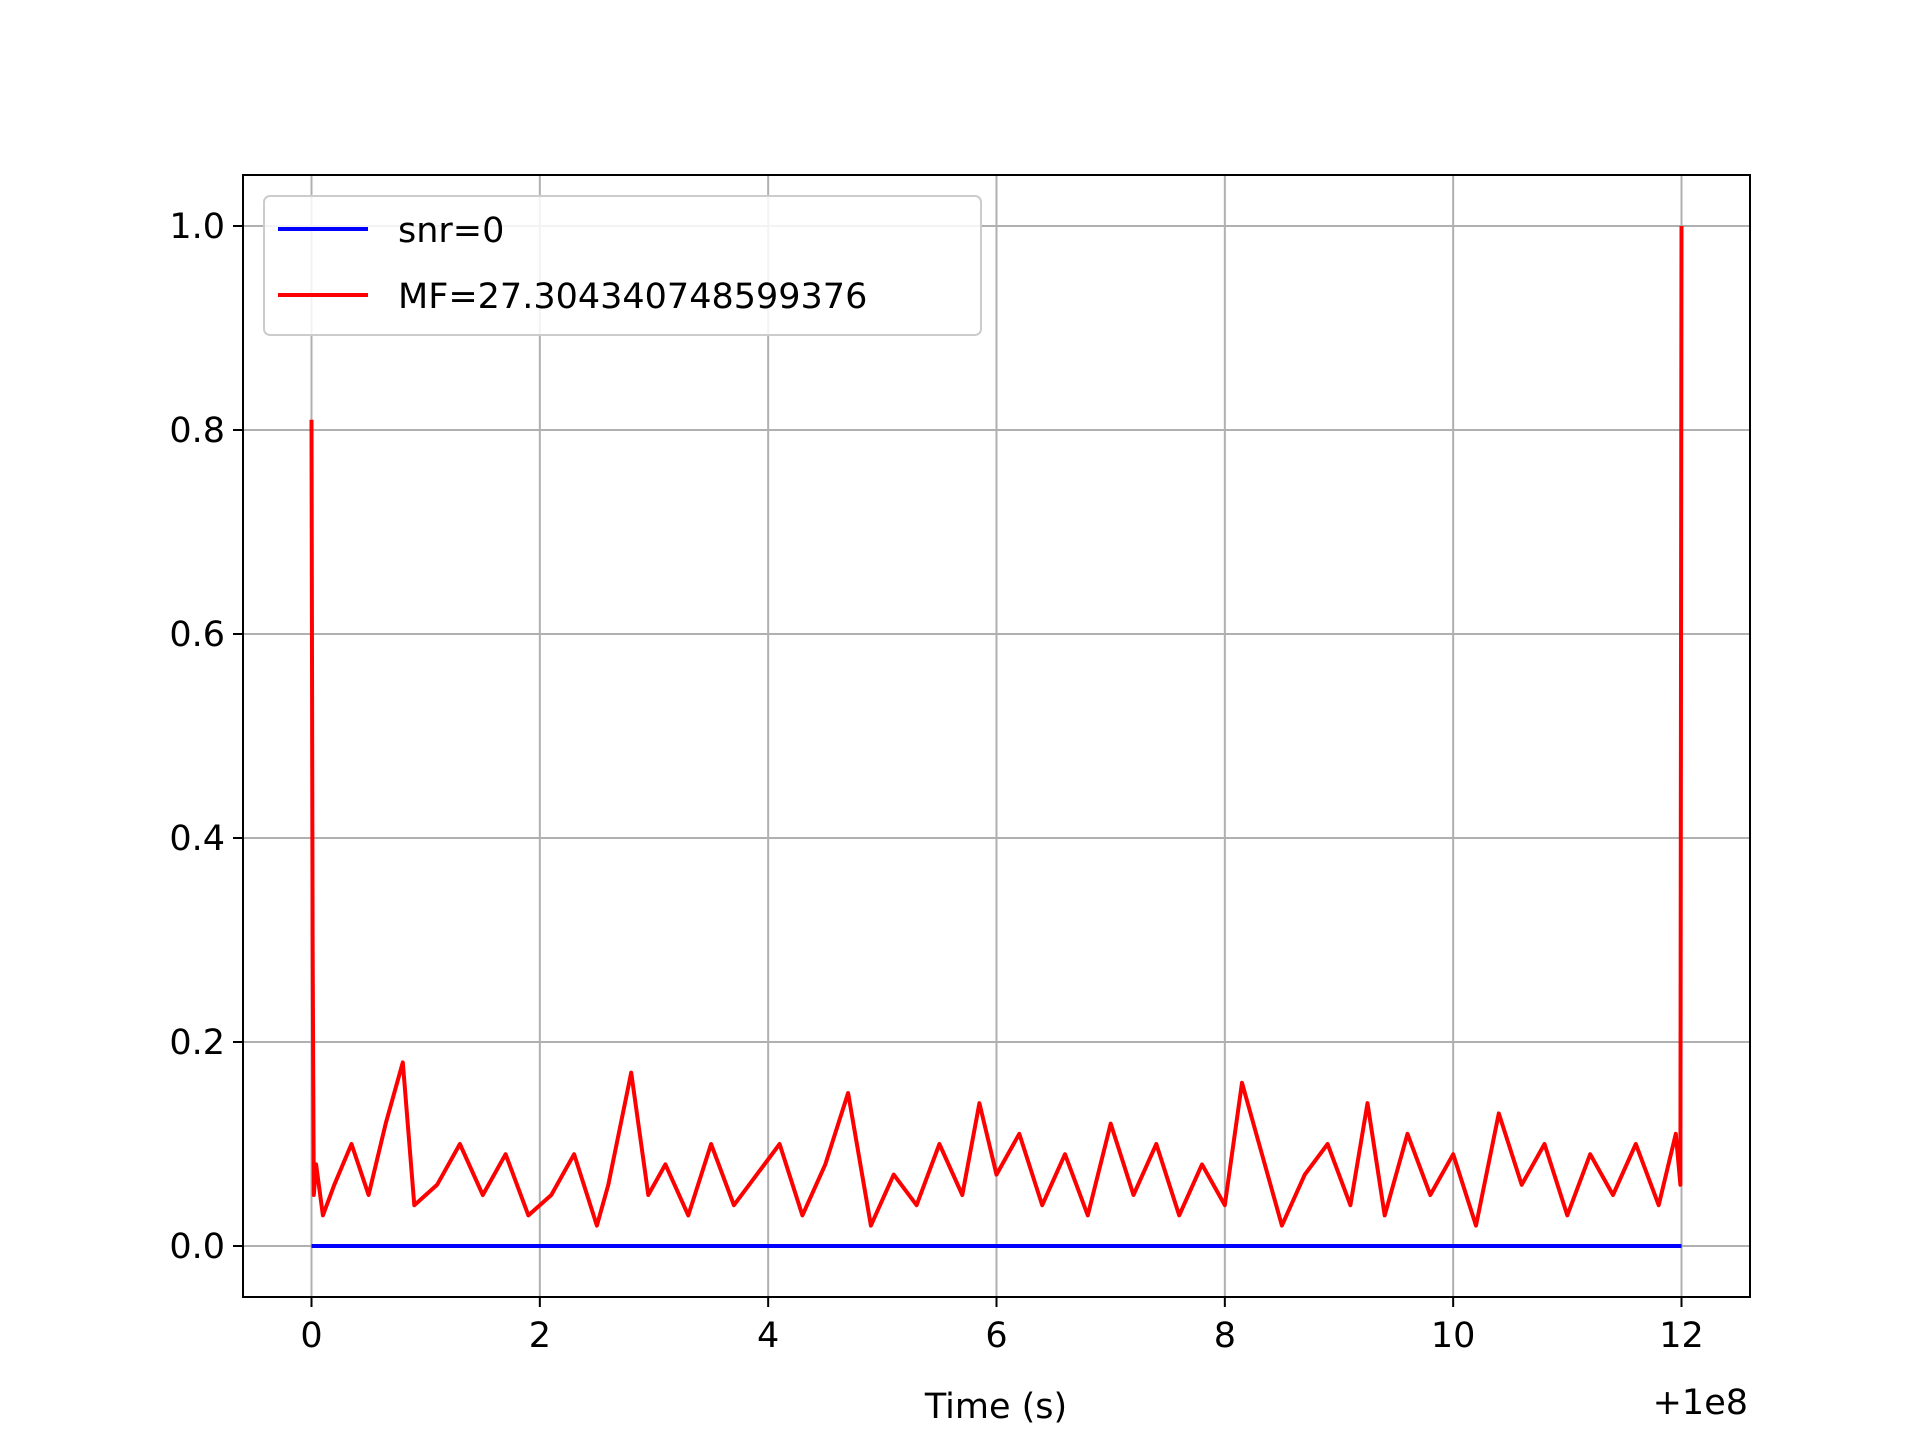 The image size is (1920, 1440). I want to click on x-tick-label: 6, so click(996, 1336).